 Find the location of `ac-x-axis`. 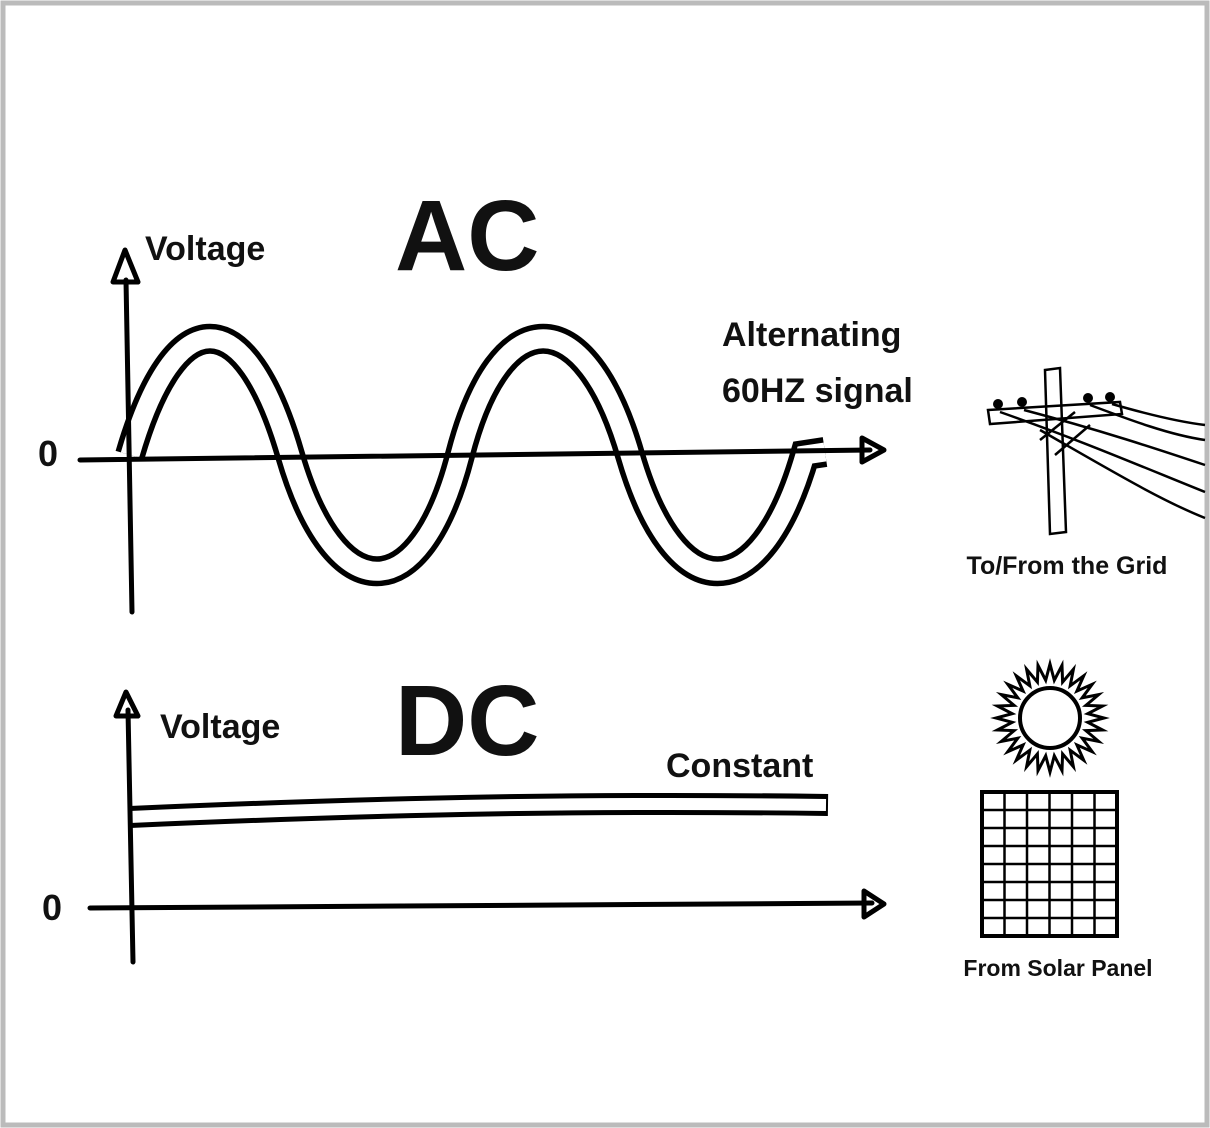

ac-x-axis is located at coordinates (475, 455).